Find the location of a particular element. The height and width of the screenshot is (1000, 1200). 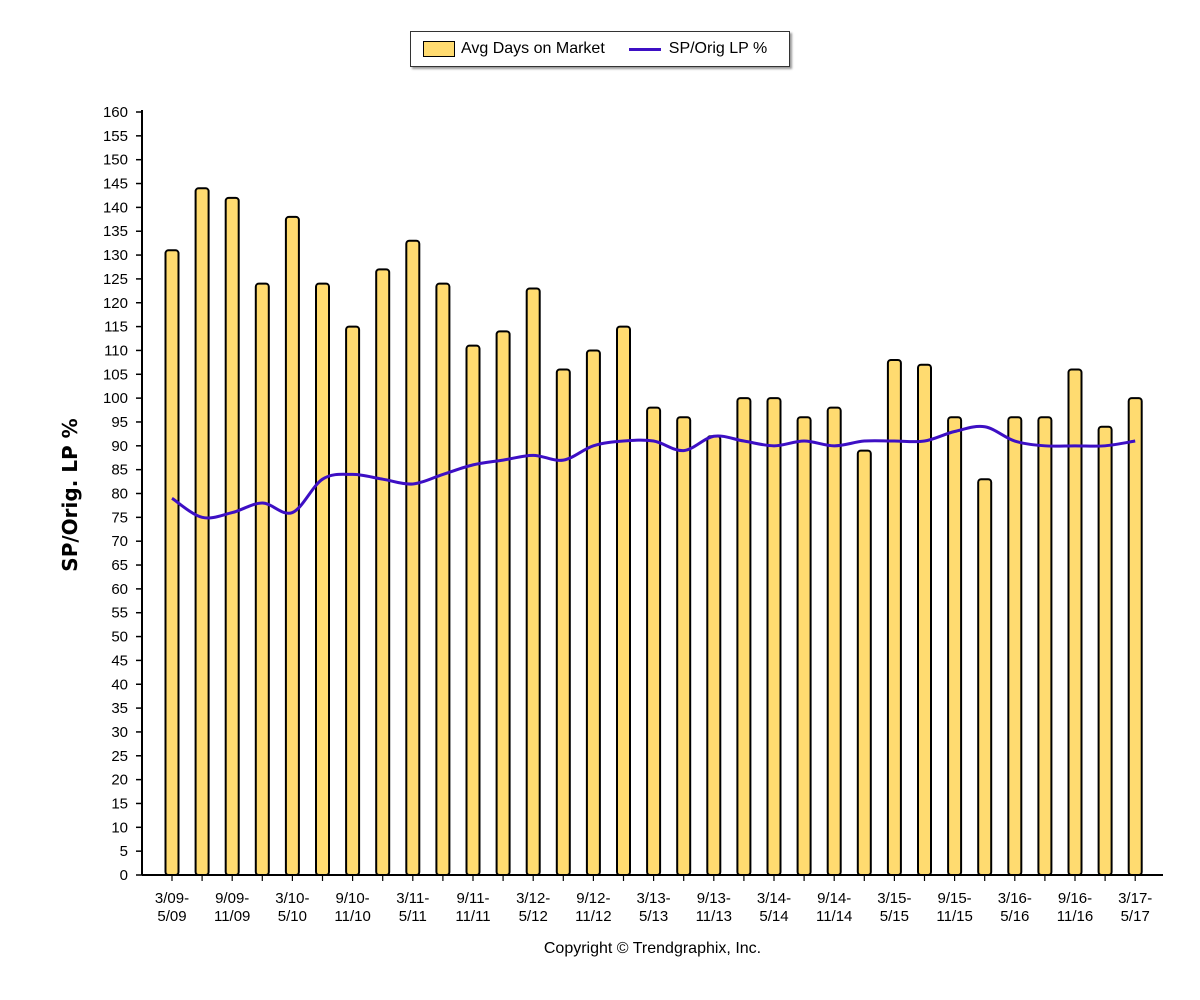

x-tick-label-line1: 3/11- is located at coordinates (412, 898).